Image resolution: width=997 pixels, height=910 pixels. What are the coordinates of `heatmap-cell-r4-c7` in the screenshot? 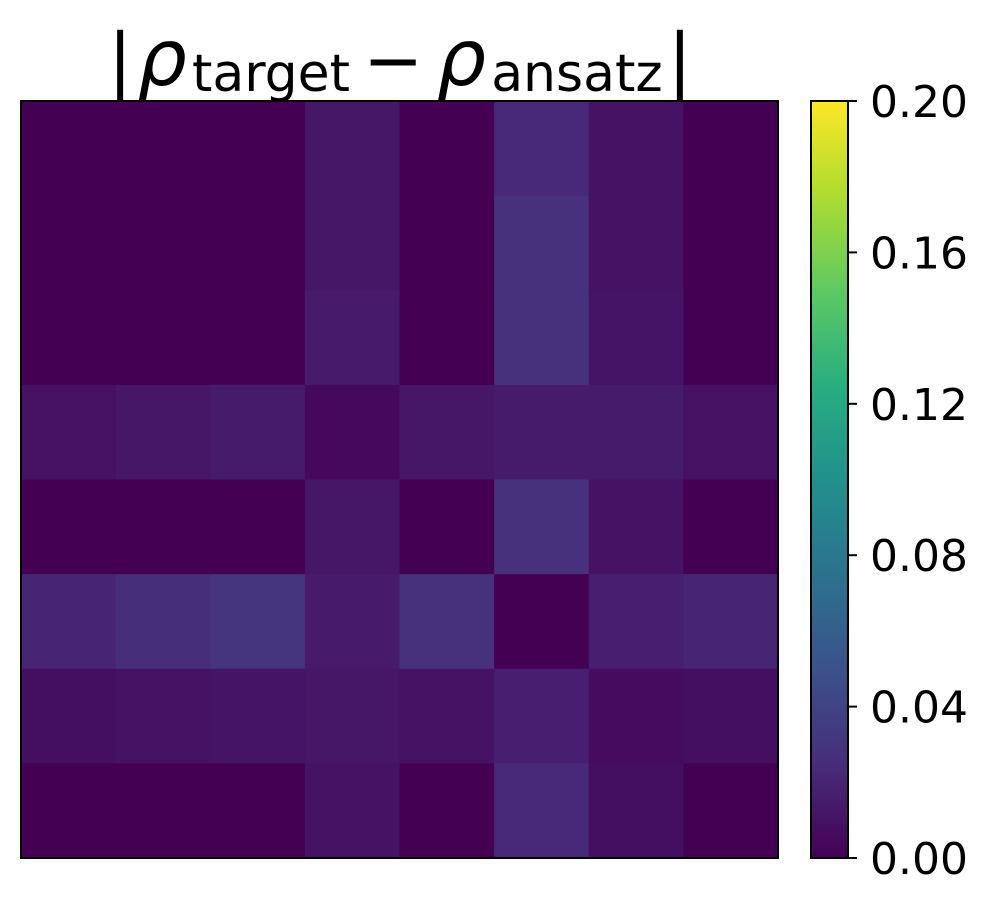 It's located at (731, 527).